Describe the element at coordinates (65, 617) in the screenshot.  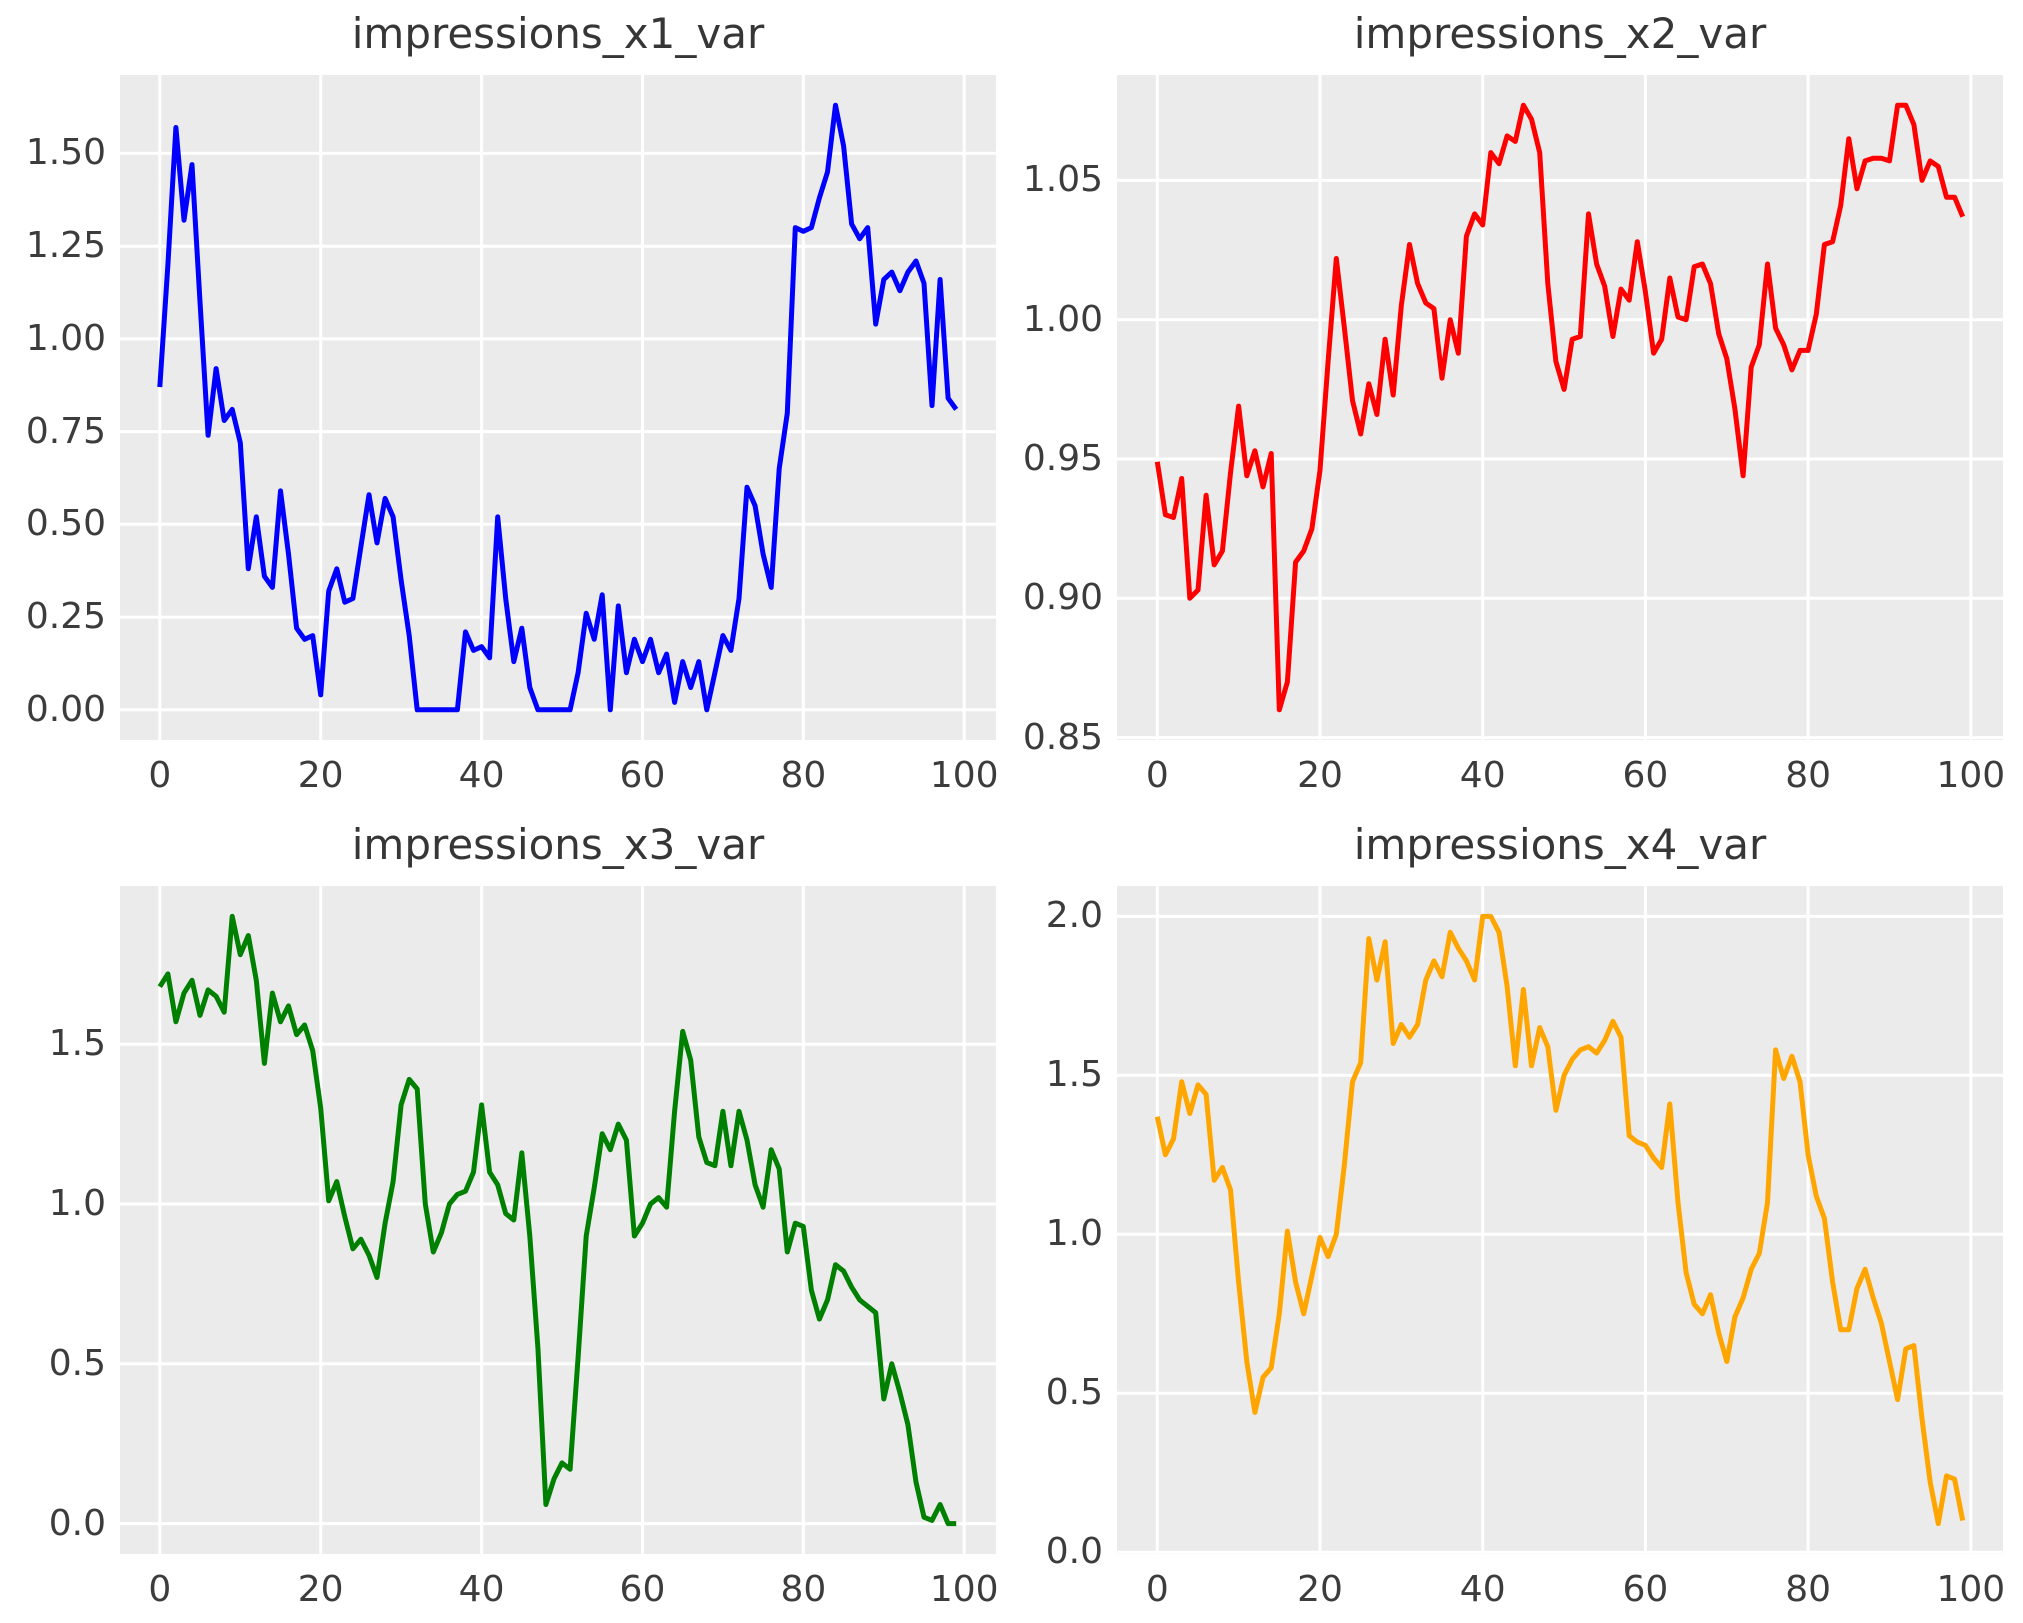
I see `y-tick-label: 0.25` at that location.